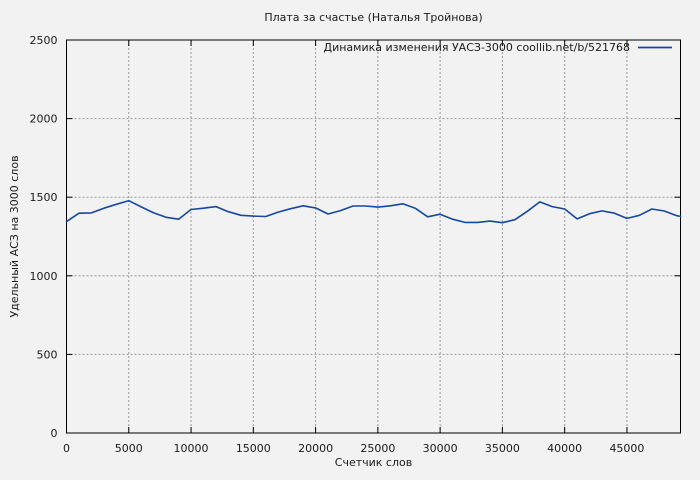 The width and height of the screenshot is (700, 480). What do you see at coordinates (129, 448) in the screenshot?
I see `x-tick-label: 5000` at bounding box center [129, 448].